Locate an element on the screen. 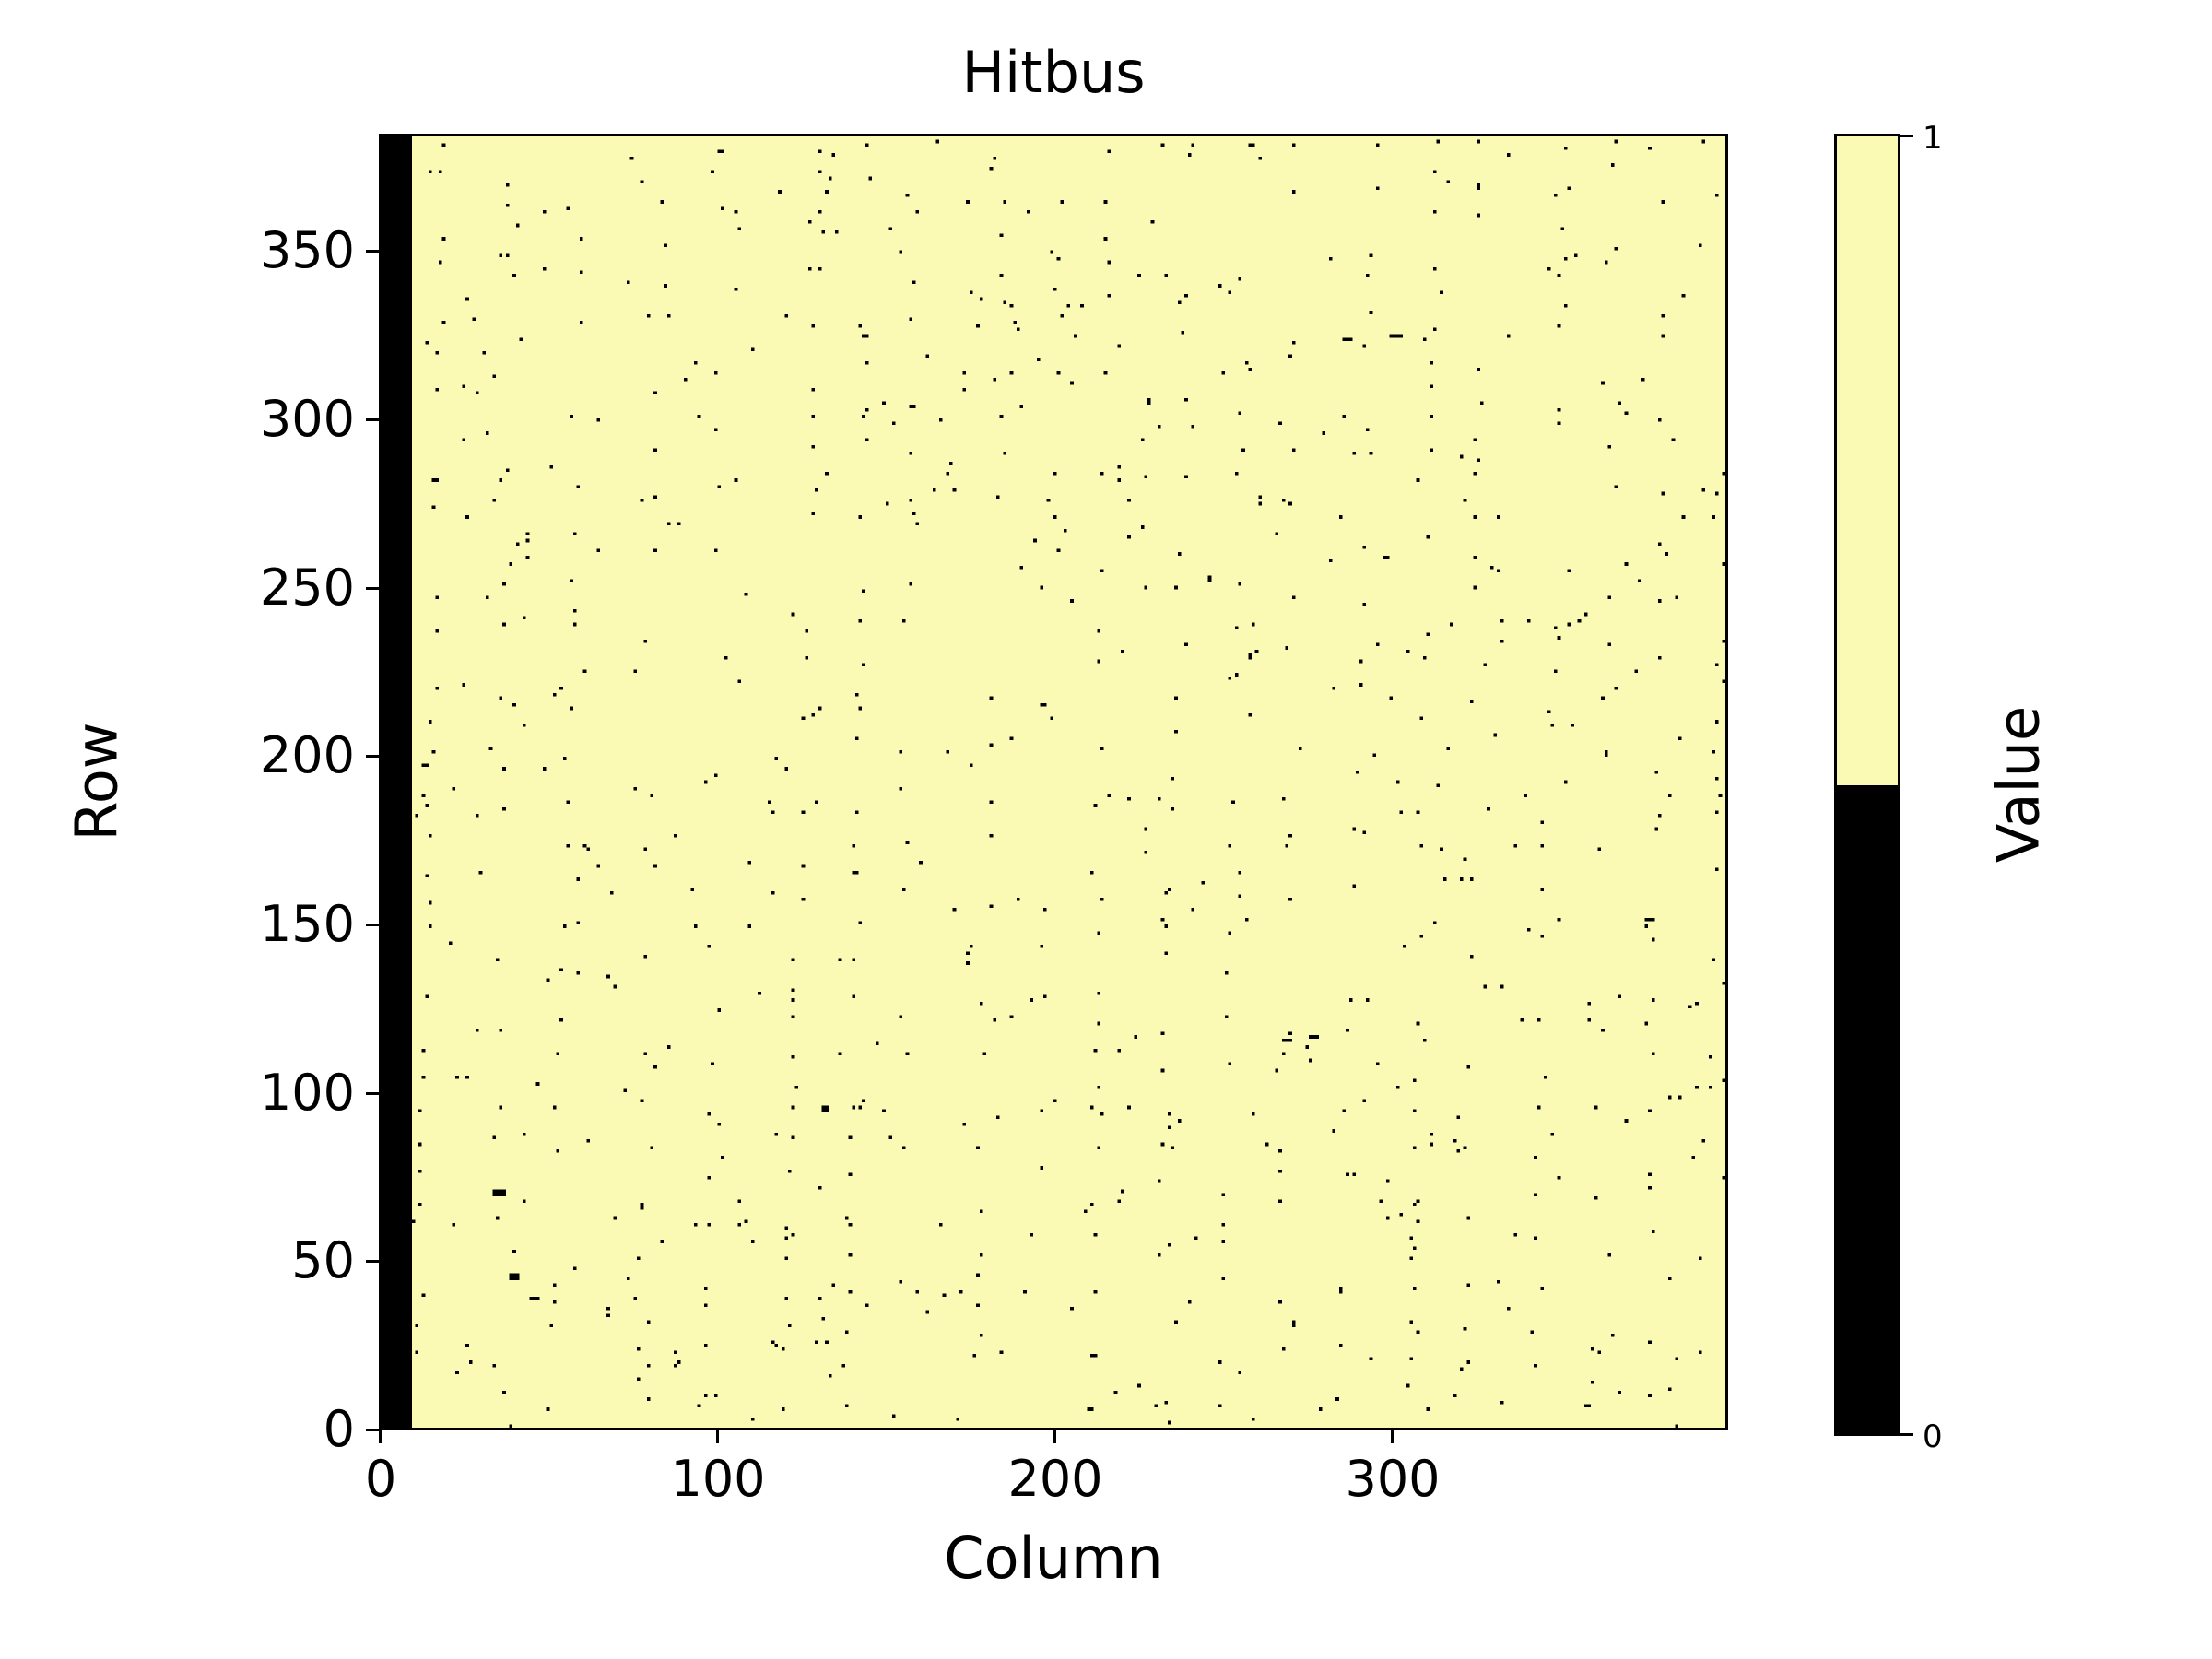  y-tick-label-100: 100 is located at coordinates (307, 1093).